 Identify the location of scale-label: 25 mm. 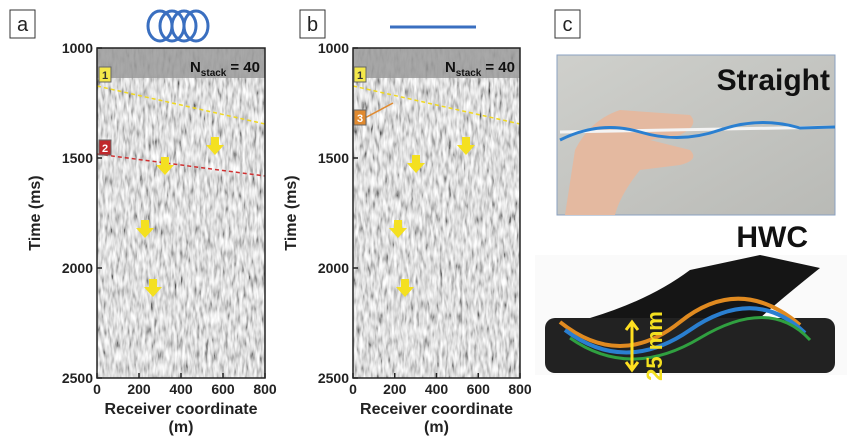
(654, 346).